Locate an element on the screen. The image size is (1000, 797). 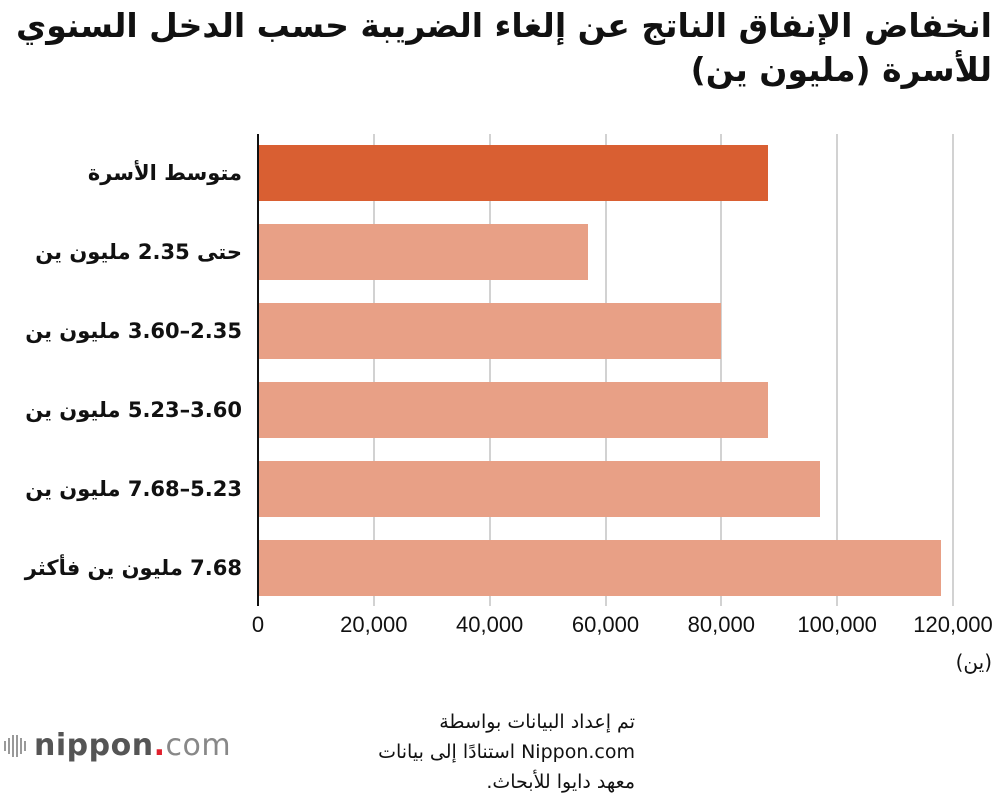
nippon-logo: nippon.com is located at coordinates (117, 745).